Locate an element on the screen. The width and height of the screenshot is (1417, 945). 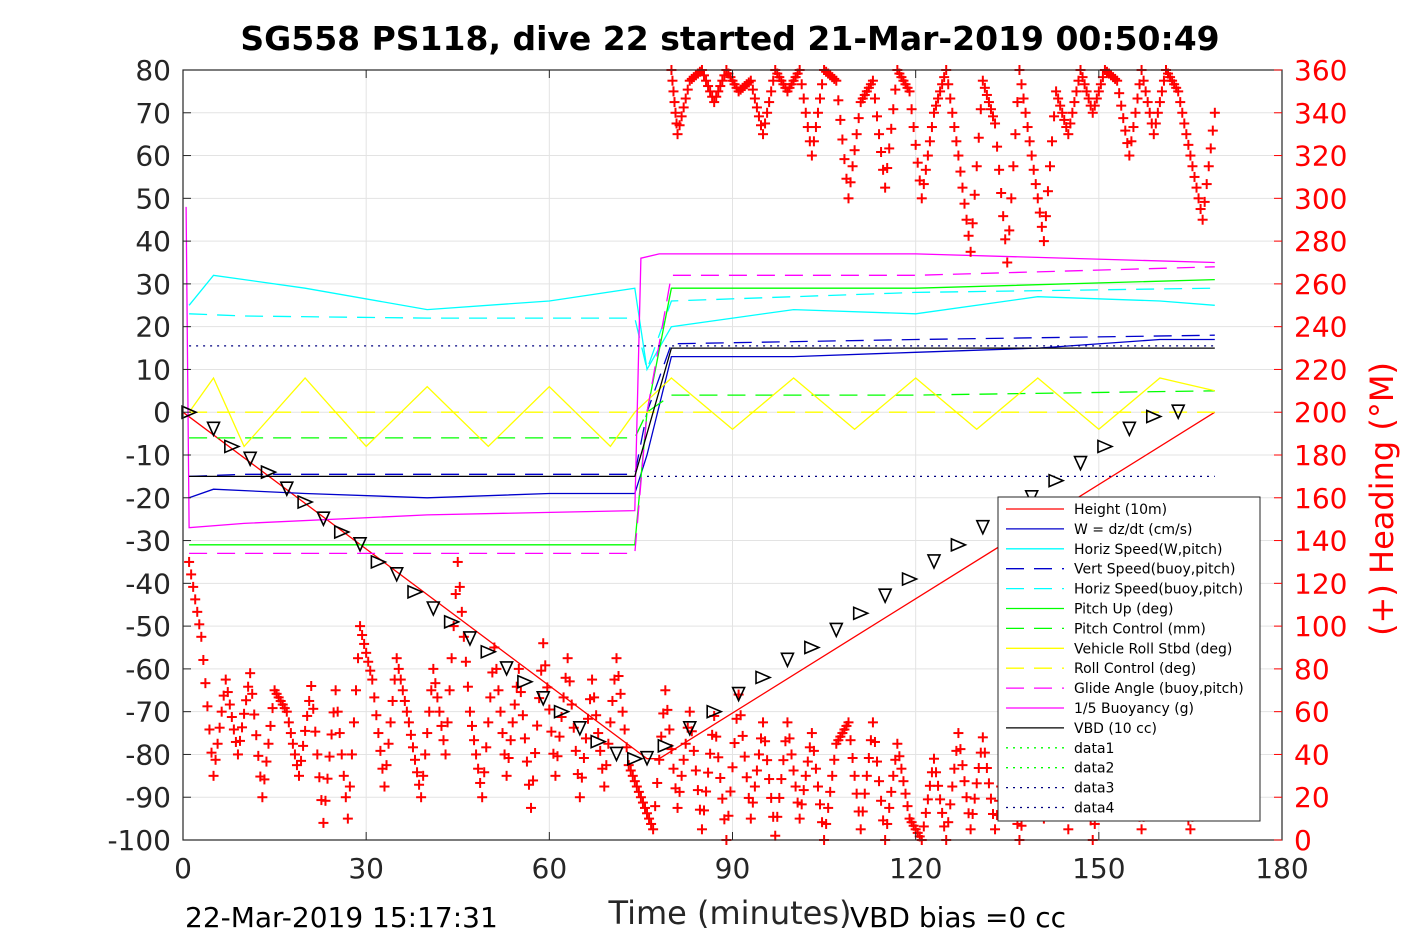
legend-label-0: Height (10m) is located at coordinates (1120, 510).